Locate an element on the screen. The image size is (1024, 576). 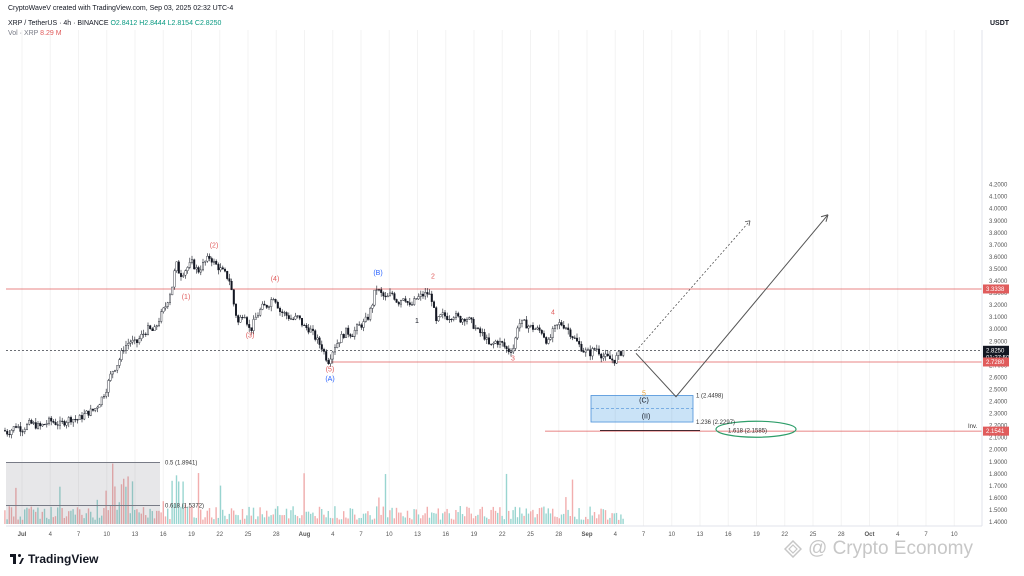
x-tick-label: 4 is located at coordinates (898, 535).